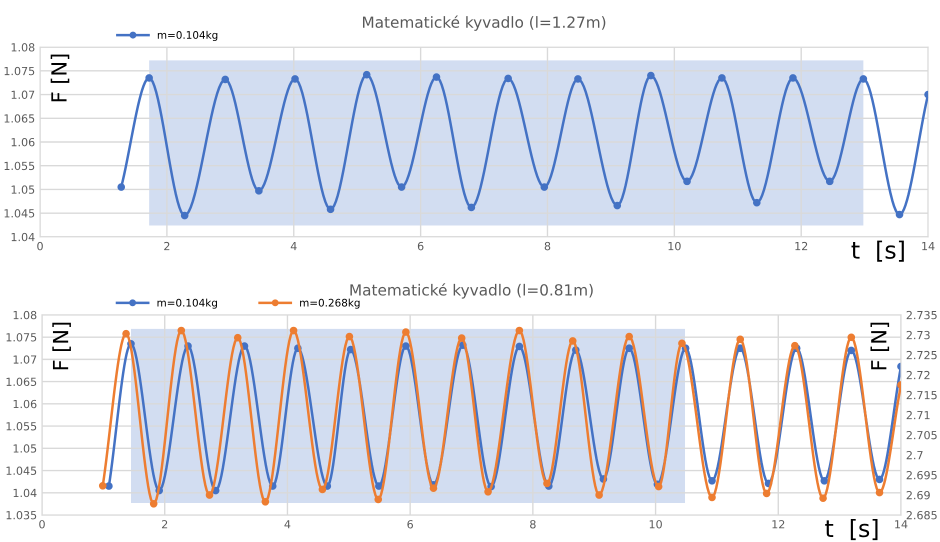 This screenshot has height=542, width=940. I want to click on y2-tick-label: 2.73, so click(918, 335).